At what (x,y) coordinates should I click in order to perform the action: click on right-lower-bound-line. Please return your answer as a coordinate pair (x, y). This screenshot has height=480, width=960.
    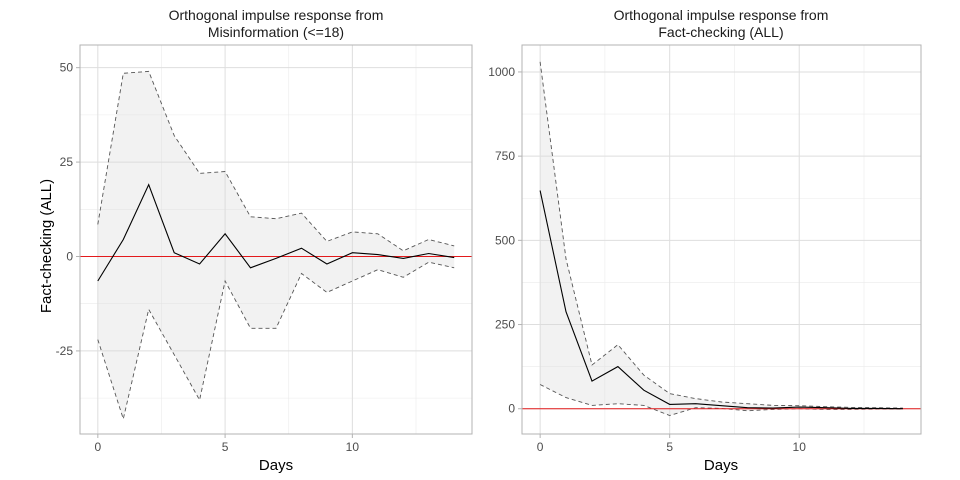
    Looking at the image, I should click on (721, 400).